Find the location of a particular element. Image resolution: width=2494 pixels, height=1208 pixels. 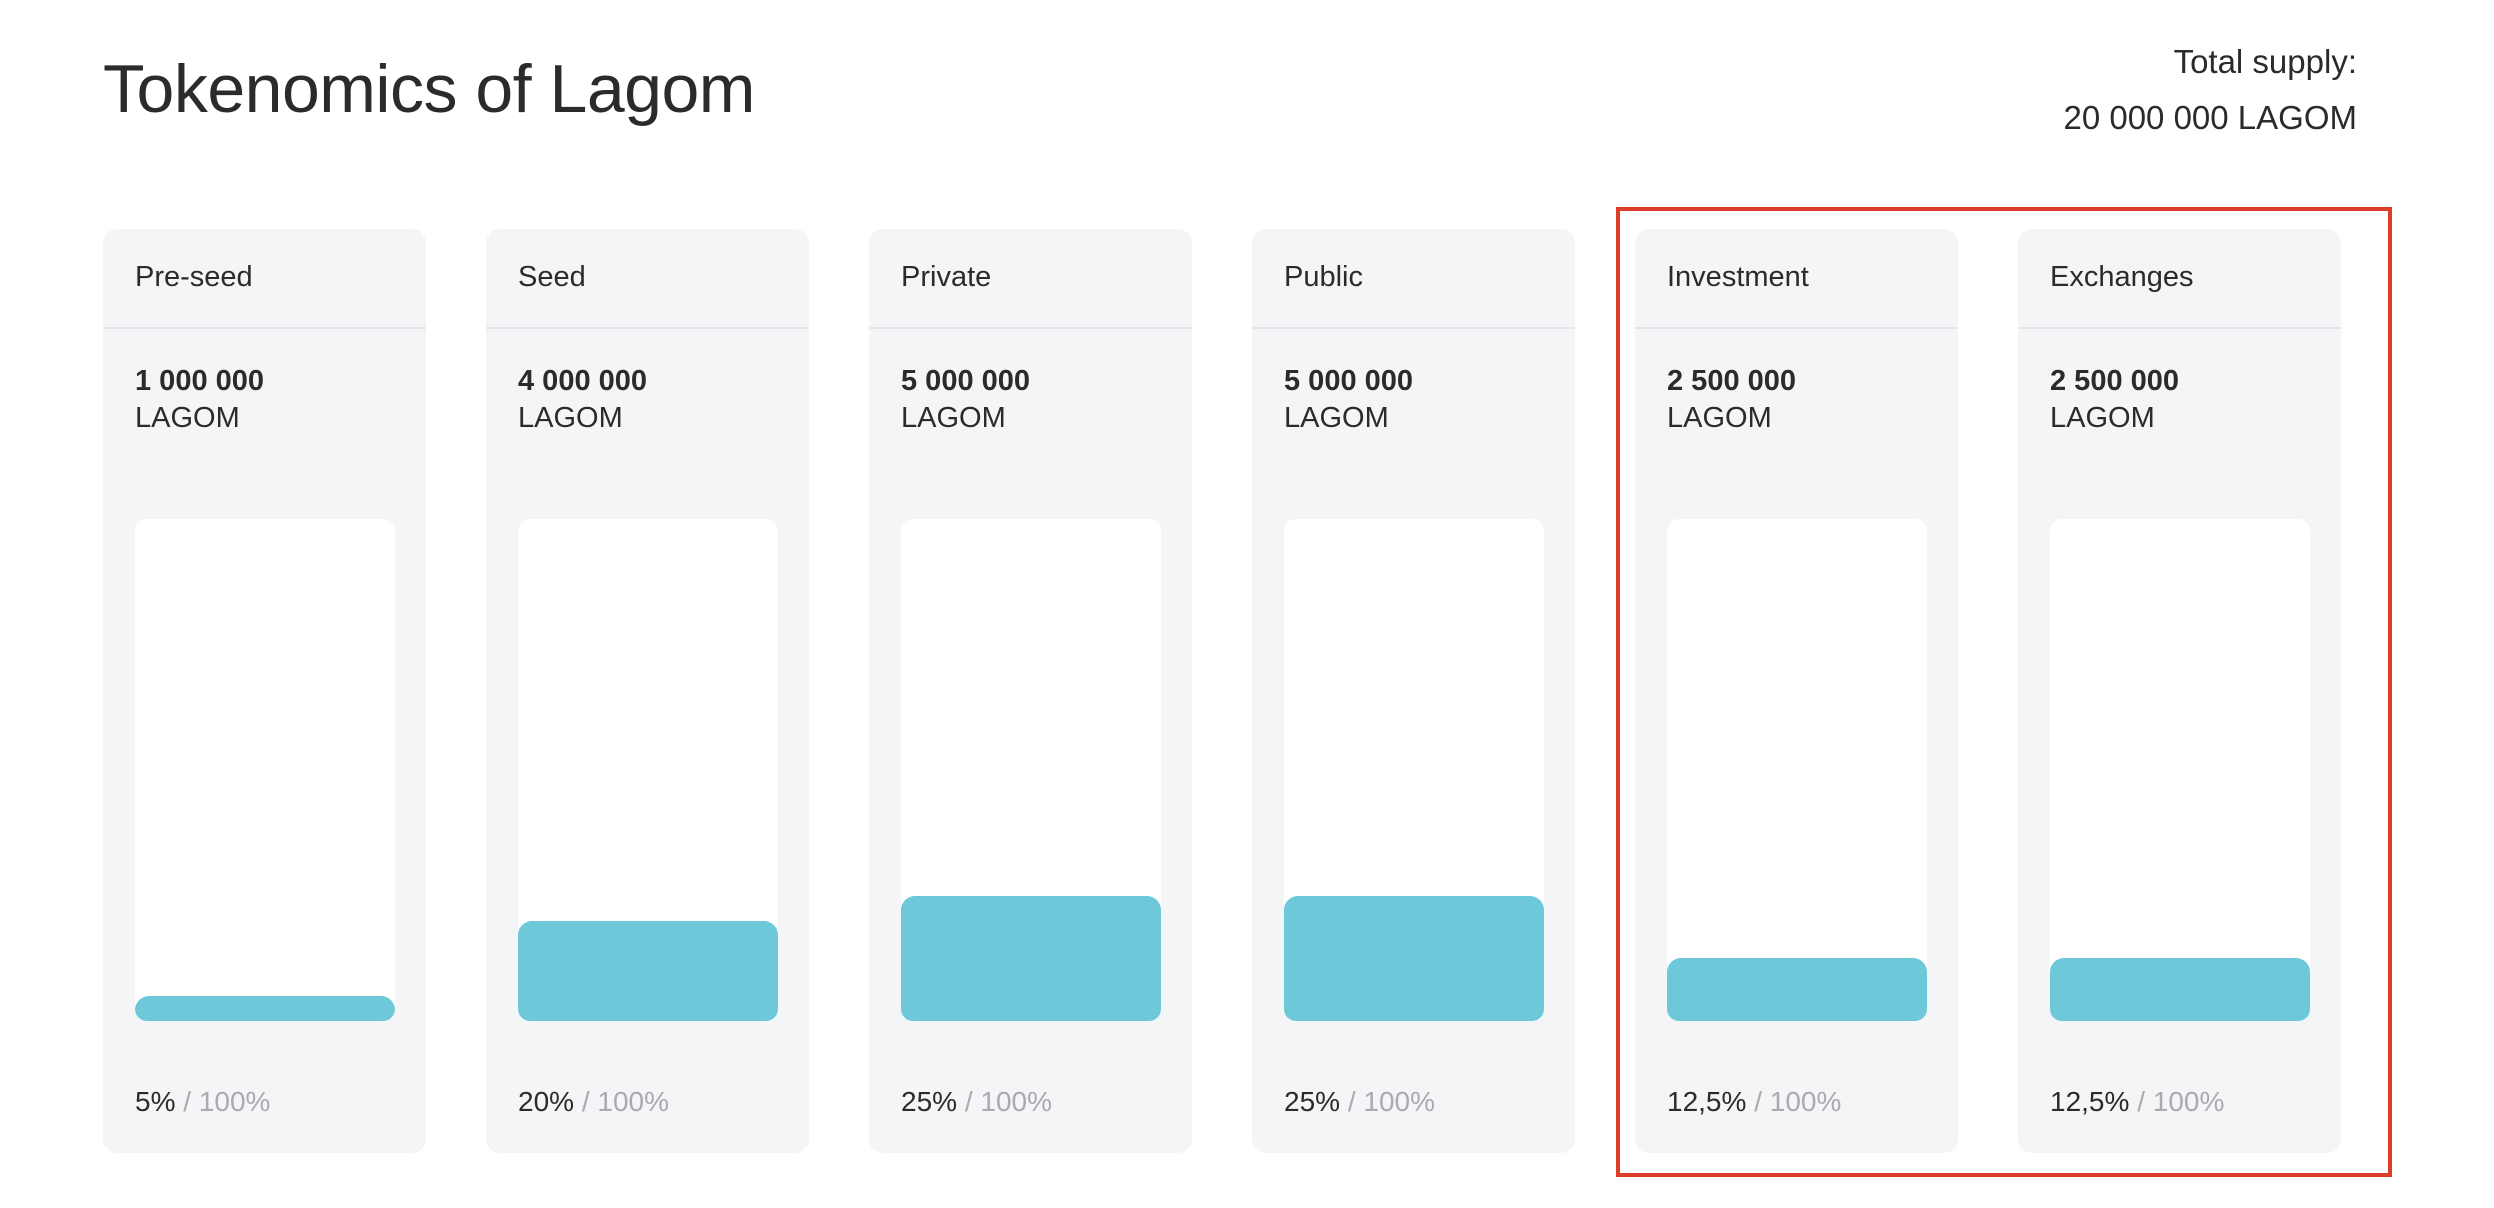

card-label: Private is located at coordinates (1030, 279).